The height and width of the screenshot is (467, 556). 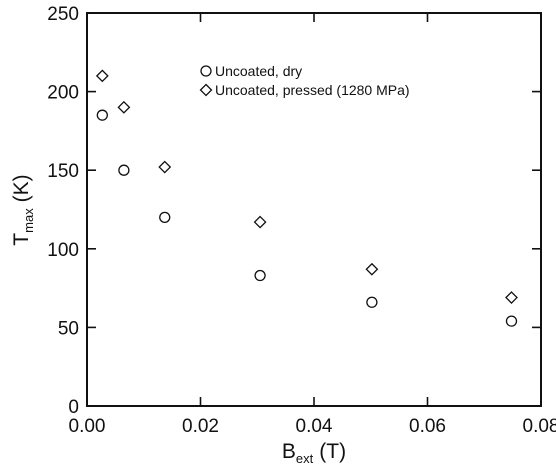 I want to click on legend-circle-marker, so click(x=206, y=71).